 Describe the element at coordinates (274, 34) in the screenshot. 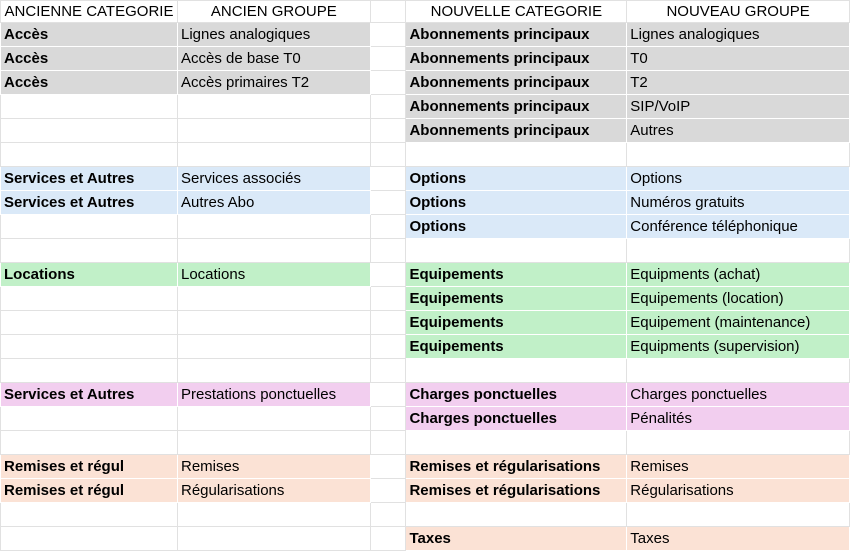

I see `old-group-cell: Lignes analogiques` at that location.